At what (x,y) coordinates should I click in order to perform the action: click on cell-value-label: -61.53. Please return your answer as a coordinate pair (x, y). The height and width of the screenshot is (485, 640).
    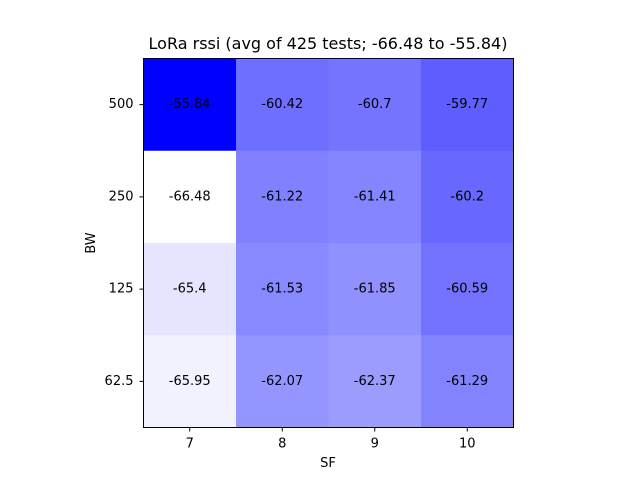
    Looking at the image, I should click on (282, 289).